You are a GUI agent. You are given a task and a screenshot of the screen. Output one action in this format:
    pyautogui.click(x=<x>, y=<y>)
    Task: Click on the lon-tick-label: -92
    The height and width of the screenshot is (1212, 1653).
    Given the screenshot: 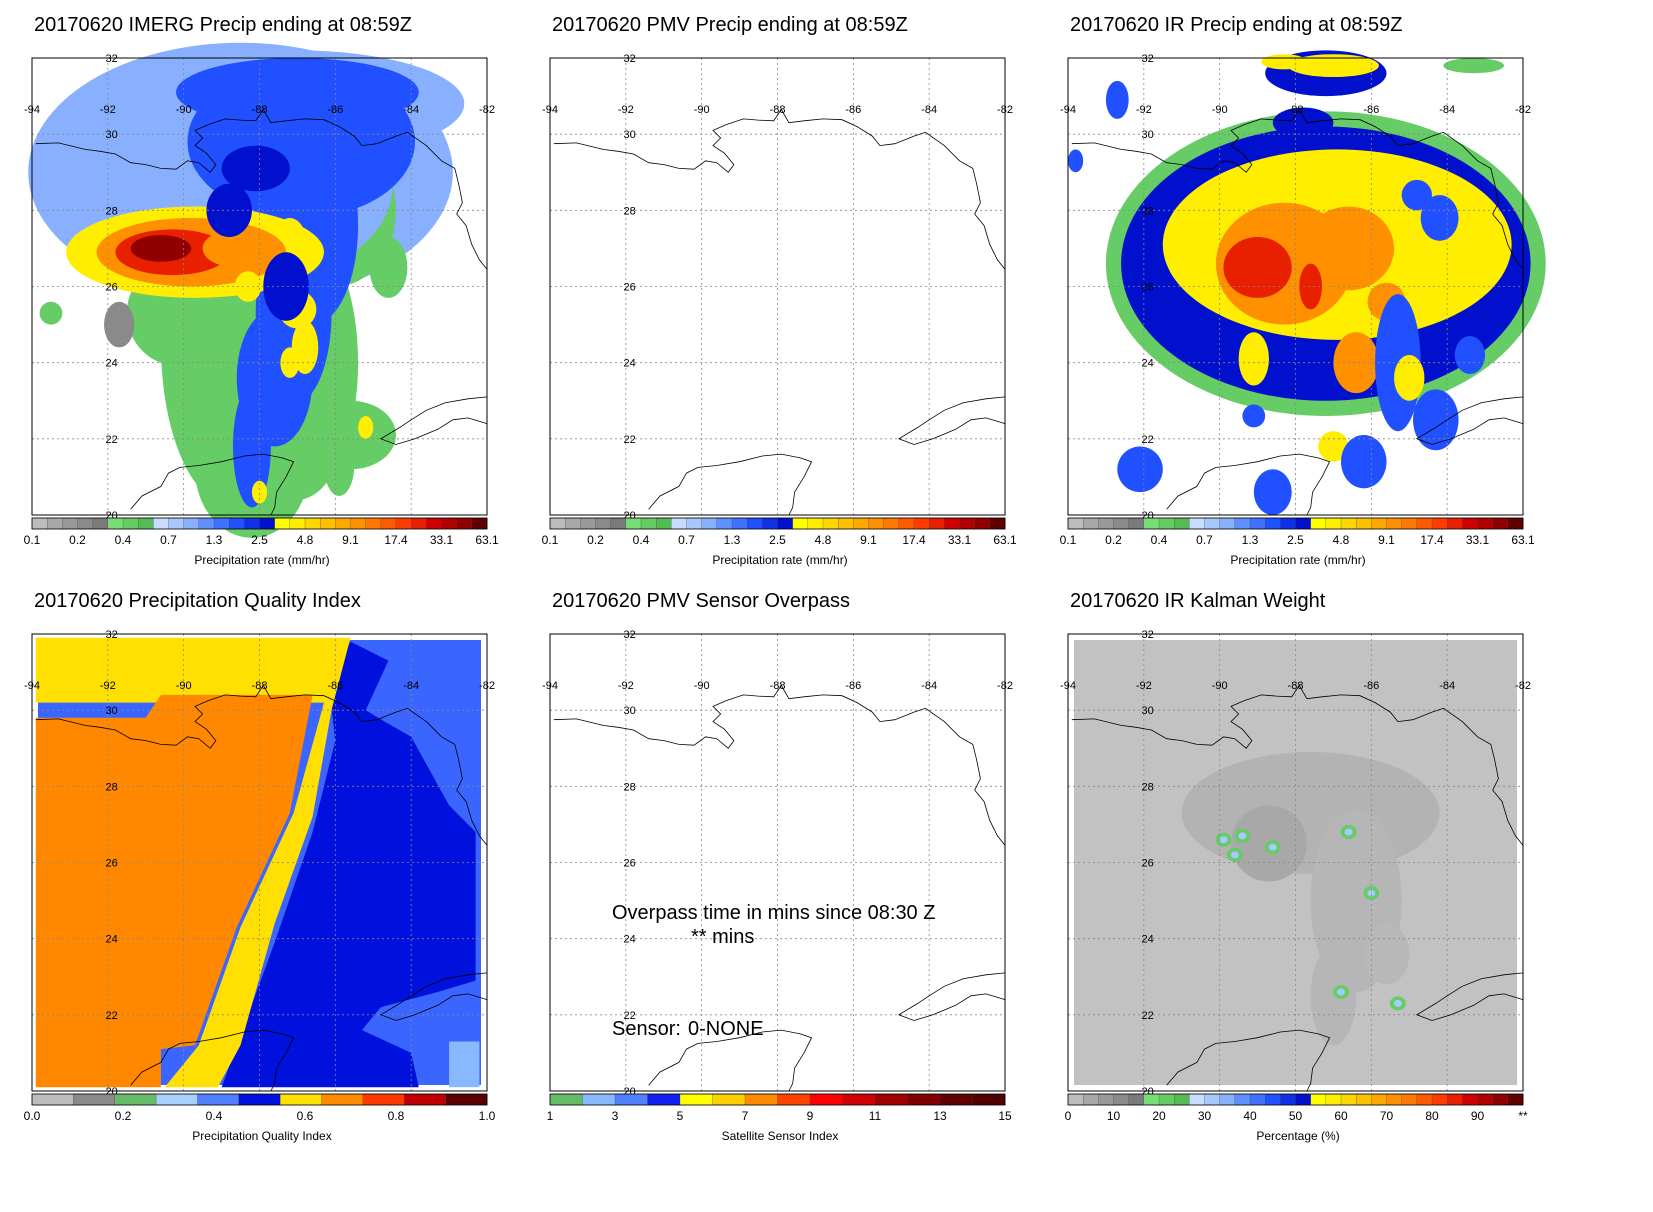 What is the action you would take?
    pyautogui.click(x=626, y=110)
    